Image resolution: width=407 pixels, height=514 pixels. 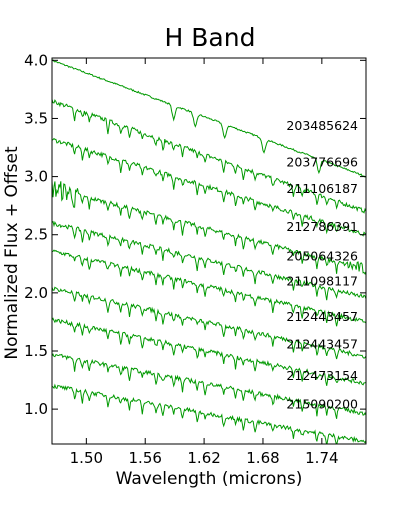 What do you see at coordinates (36, 409) in the screenshot?
I see `y-tick-label: 1.0` at bounding box center [36, 409].